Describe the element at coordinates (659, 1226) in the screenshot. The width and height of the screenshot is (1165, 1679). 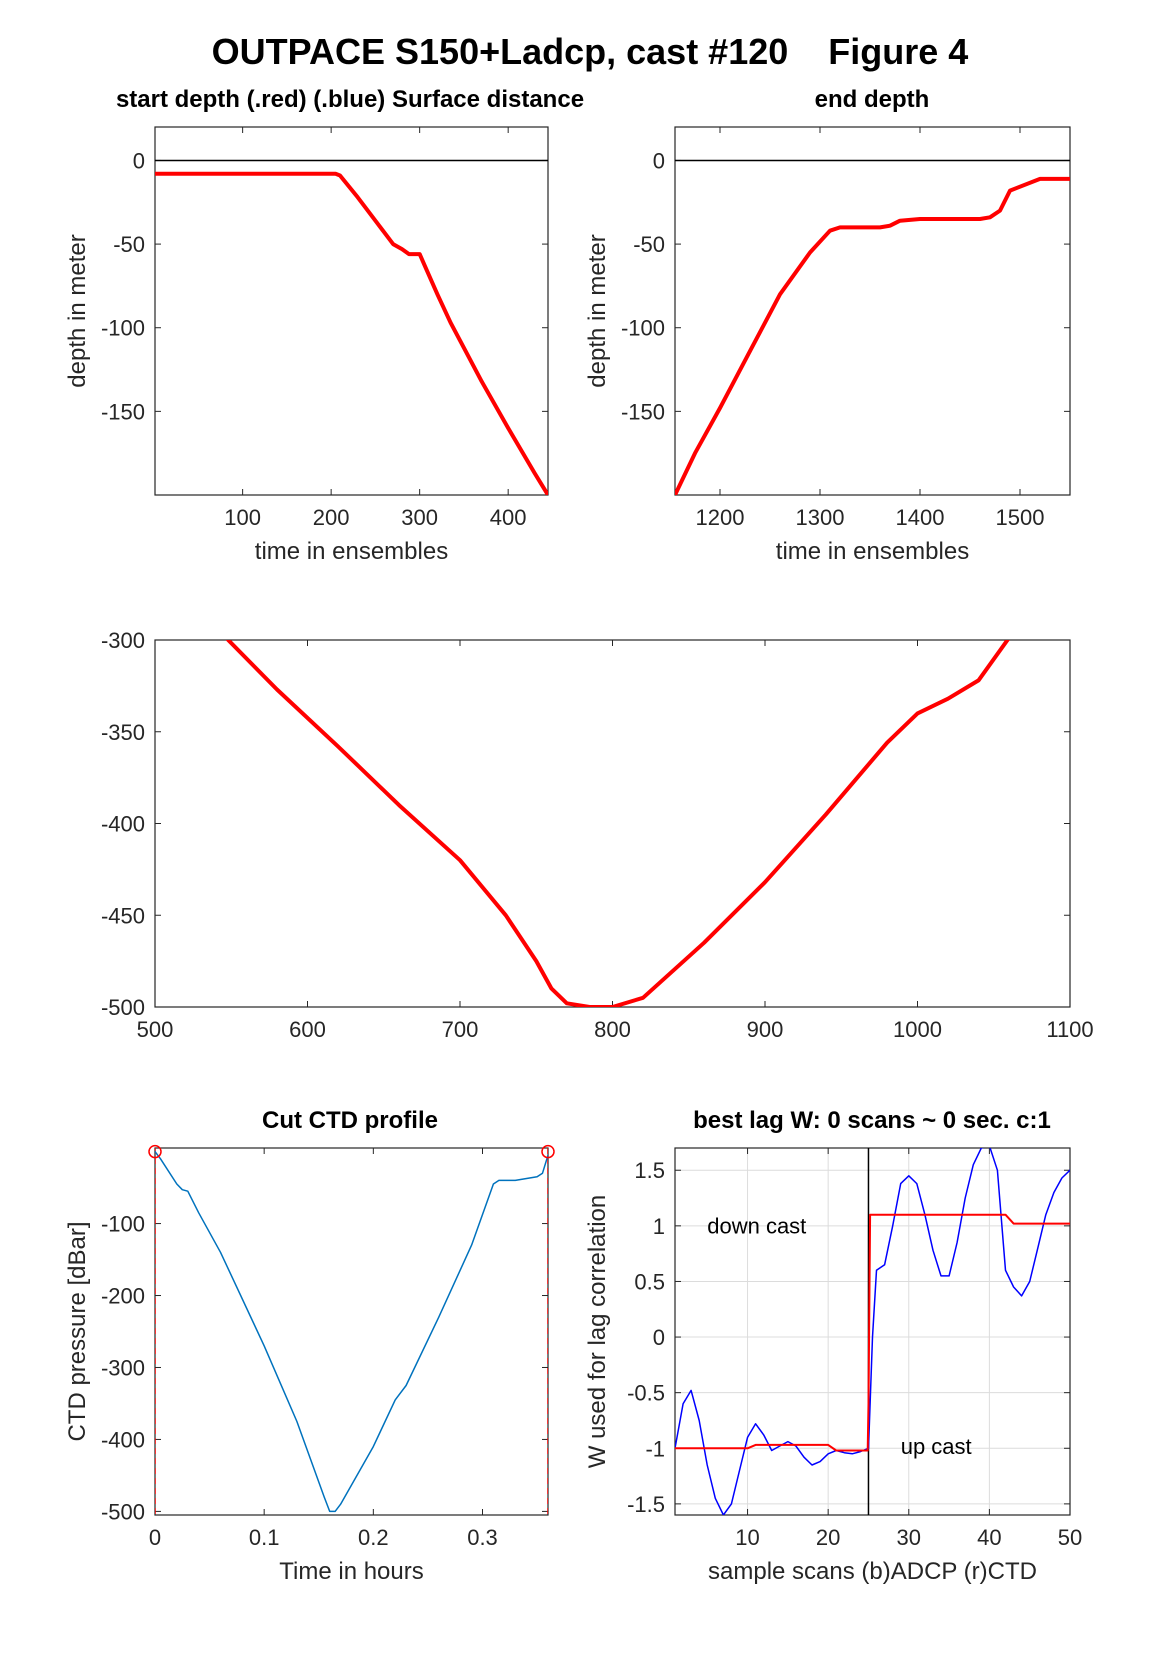
I see `y-tick-label: 1` at that location.